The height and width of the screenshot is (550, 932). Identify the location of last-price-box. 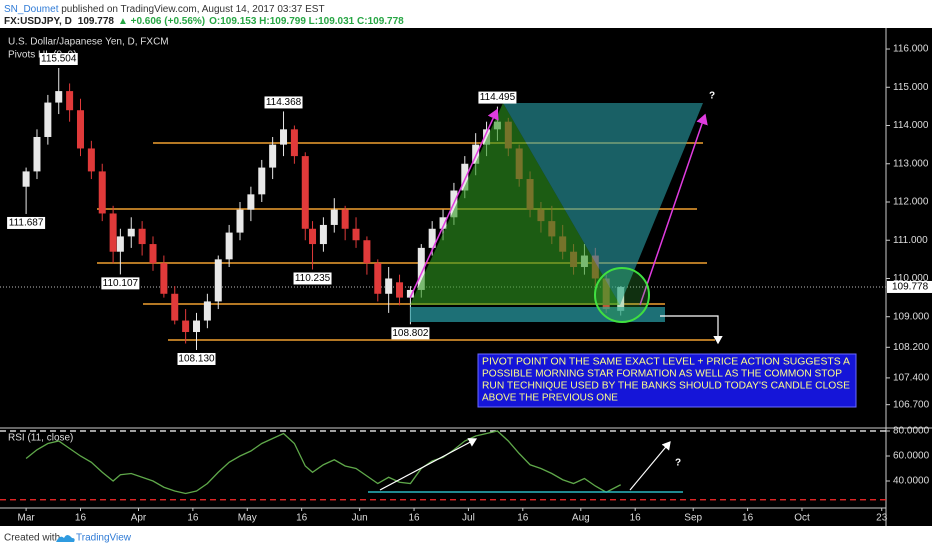
(909, 286).